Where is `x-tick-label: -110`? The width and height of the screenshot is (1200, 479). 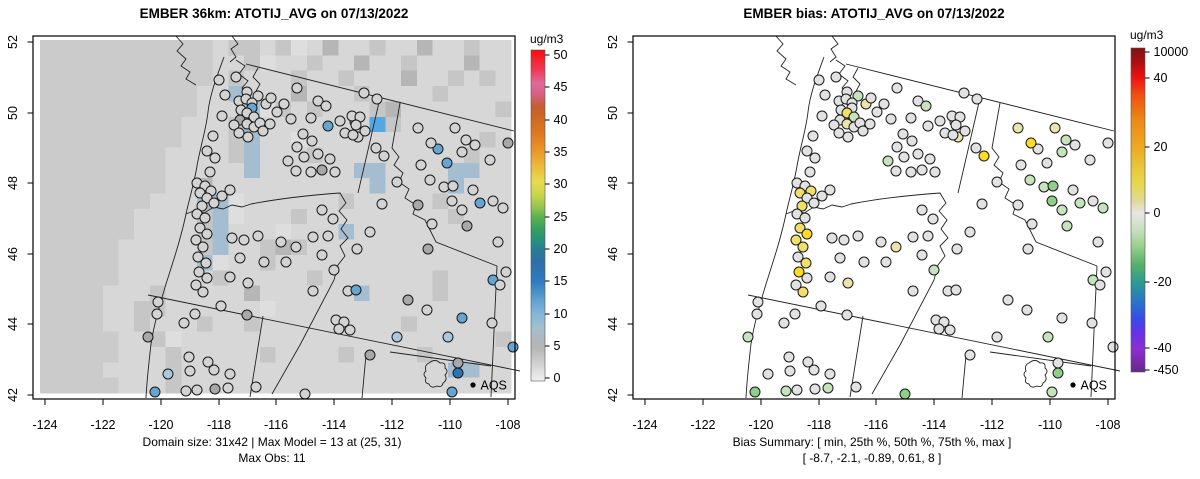
x-tick-label: -110 is located at coordinates (450, 425).